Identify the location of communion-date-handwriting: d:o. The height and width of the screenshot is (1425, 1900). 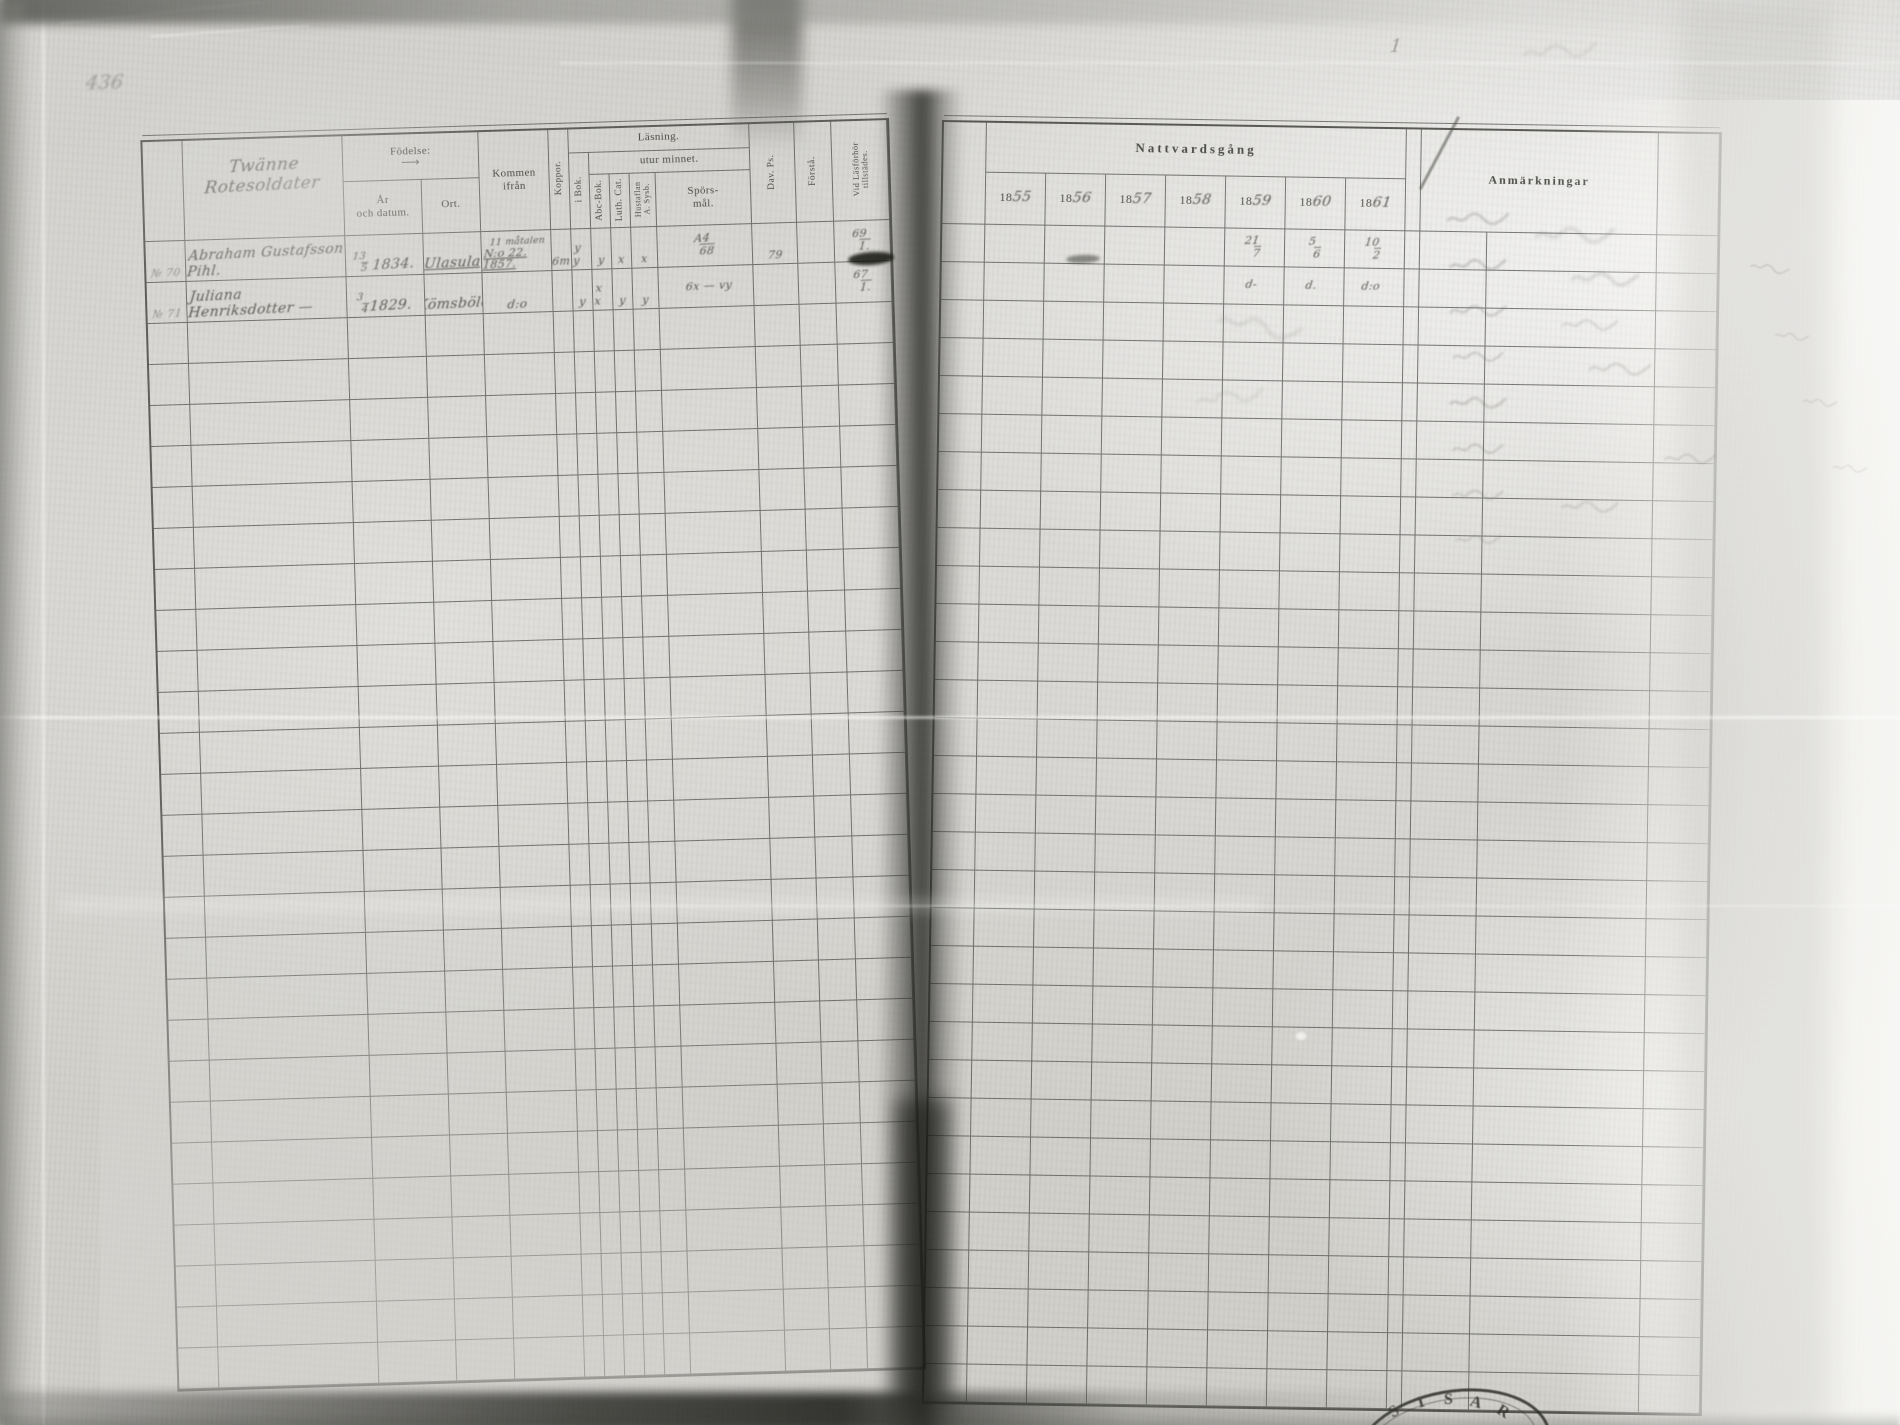
(1372, 286).